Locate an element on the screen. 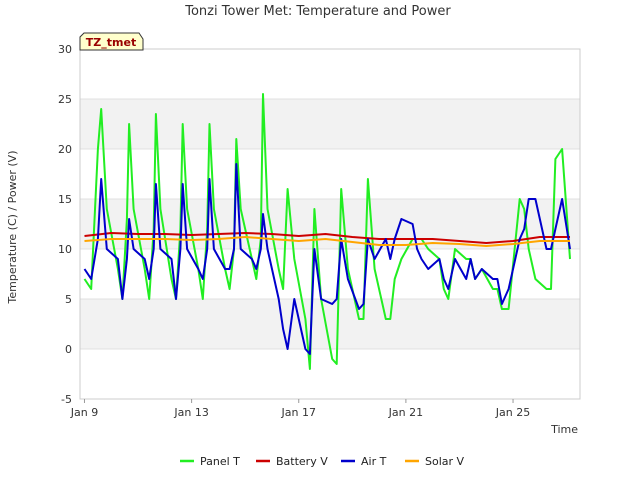  y-tick-label: 5 is located at coordinates (68, 299).